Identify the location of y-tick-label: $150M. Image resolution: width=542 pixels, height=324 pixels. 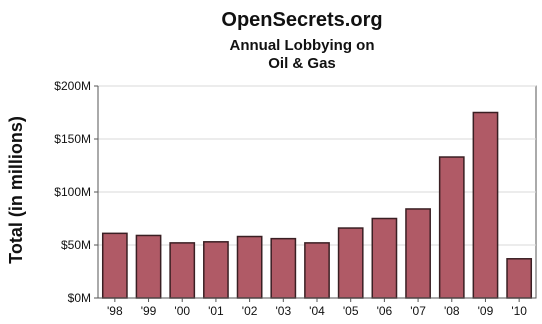
(72, 139).